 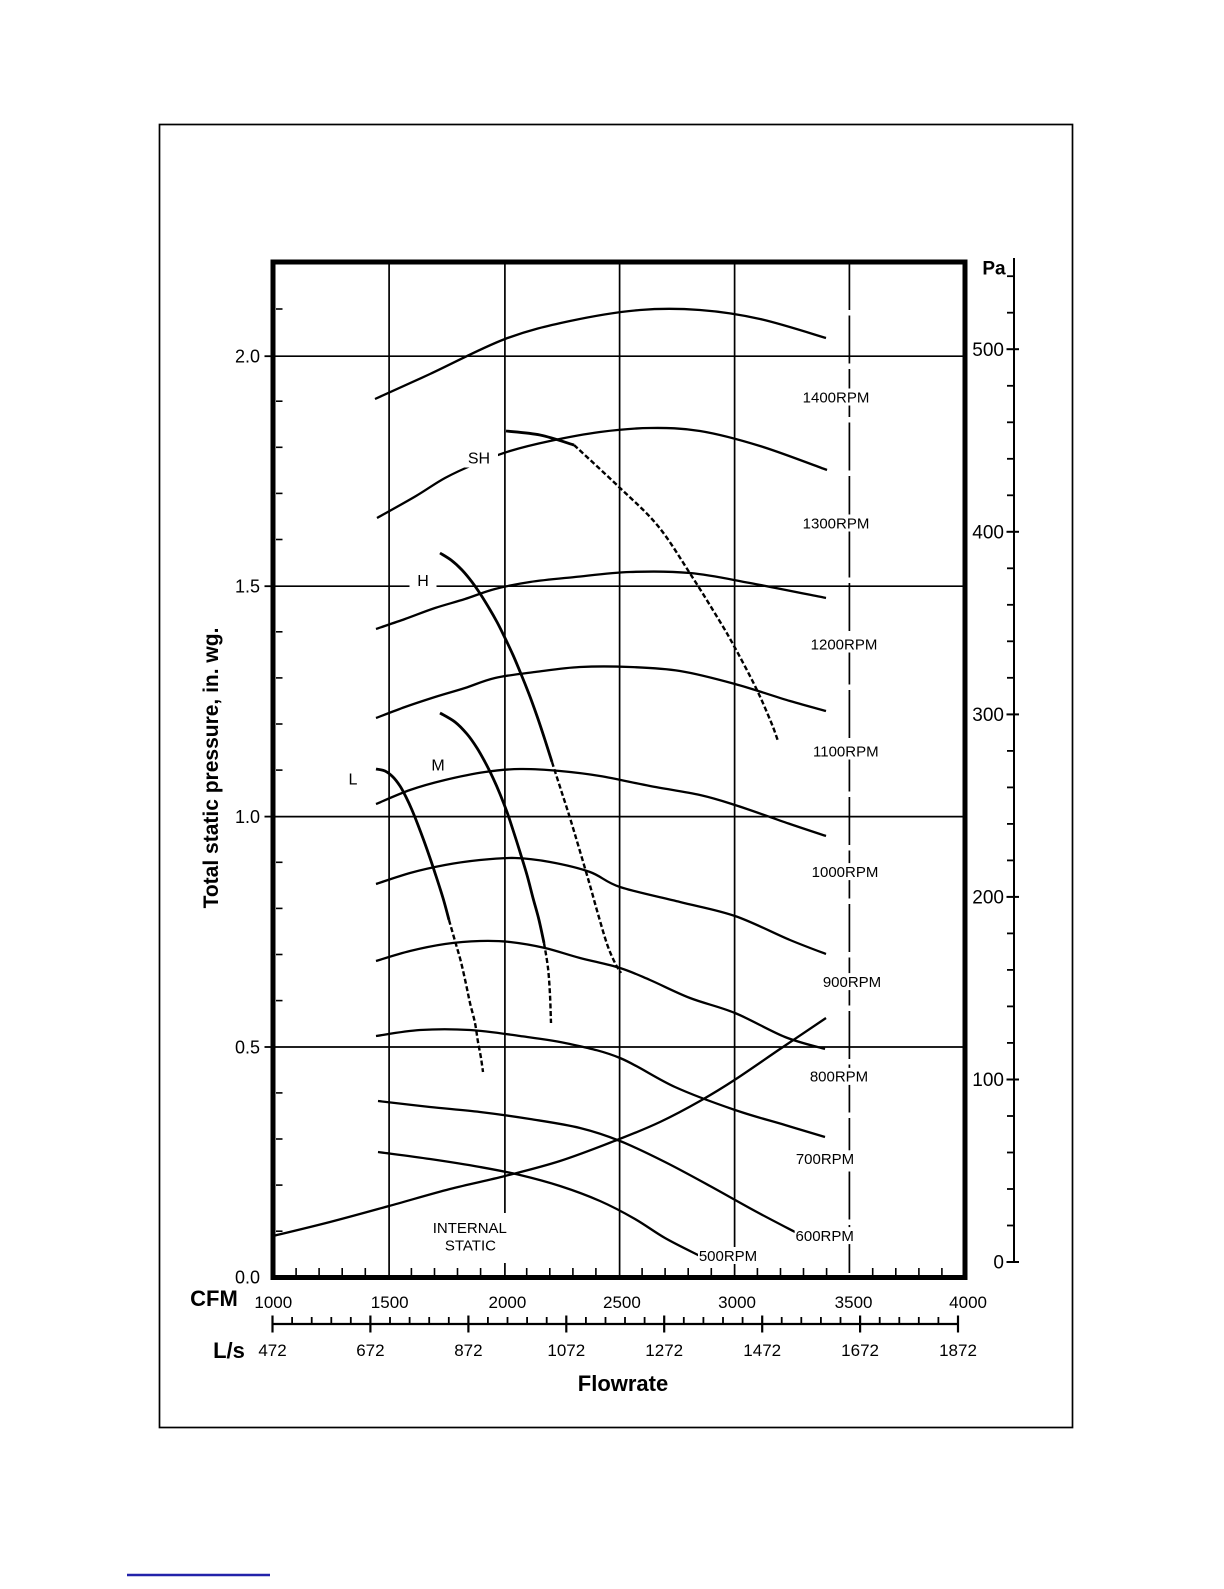 What do you see at coordinates (737, 1302) in the screenshot?
I see `svg-text: 3000` at bounding box center [737, 1302].